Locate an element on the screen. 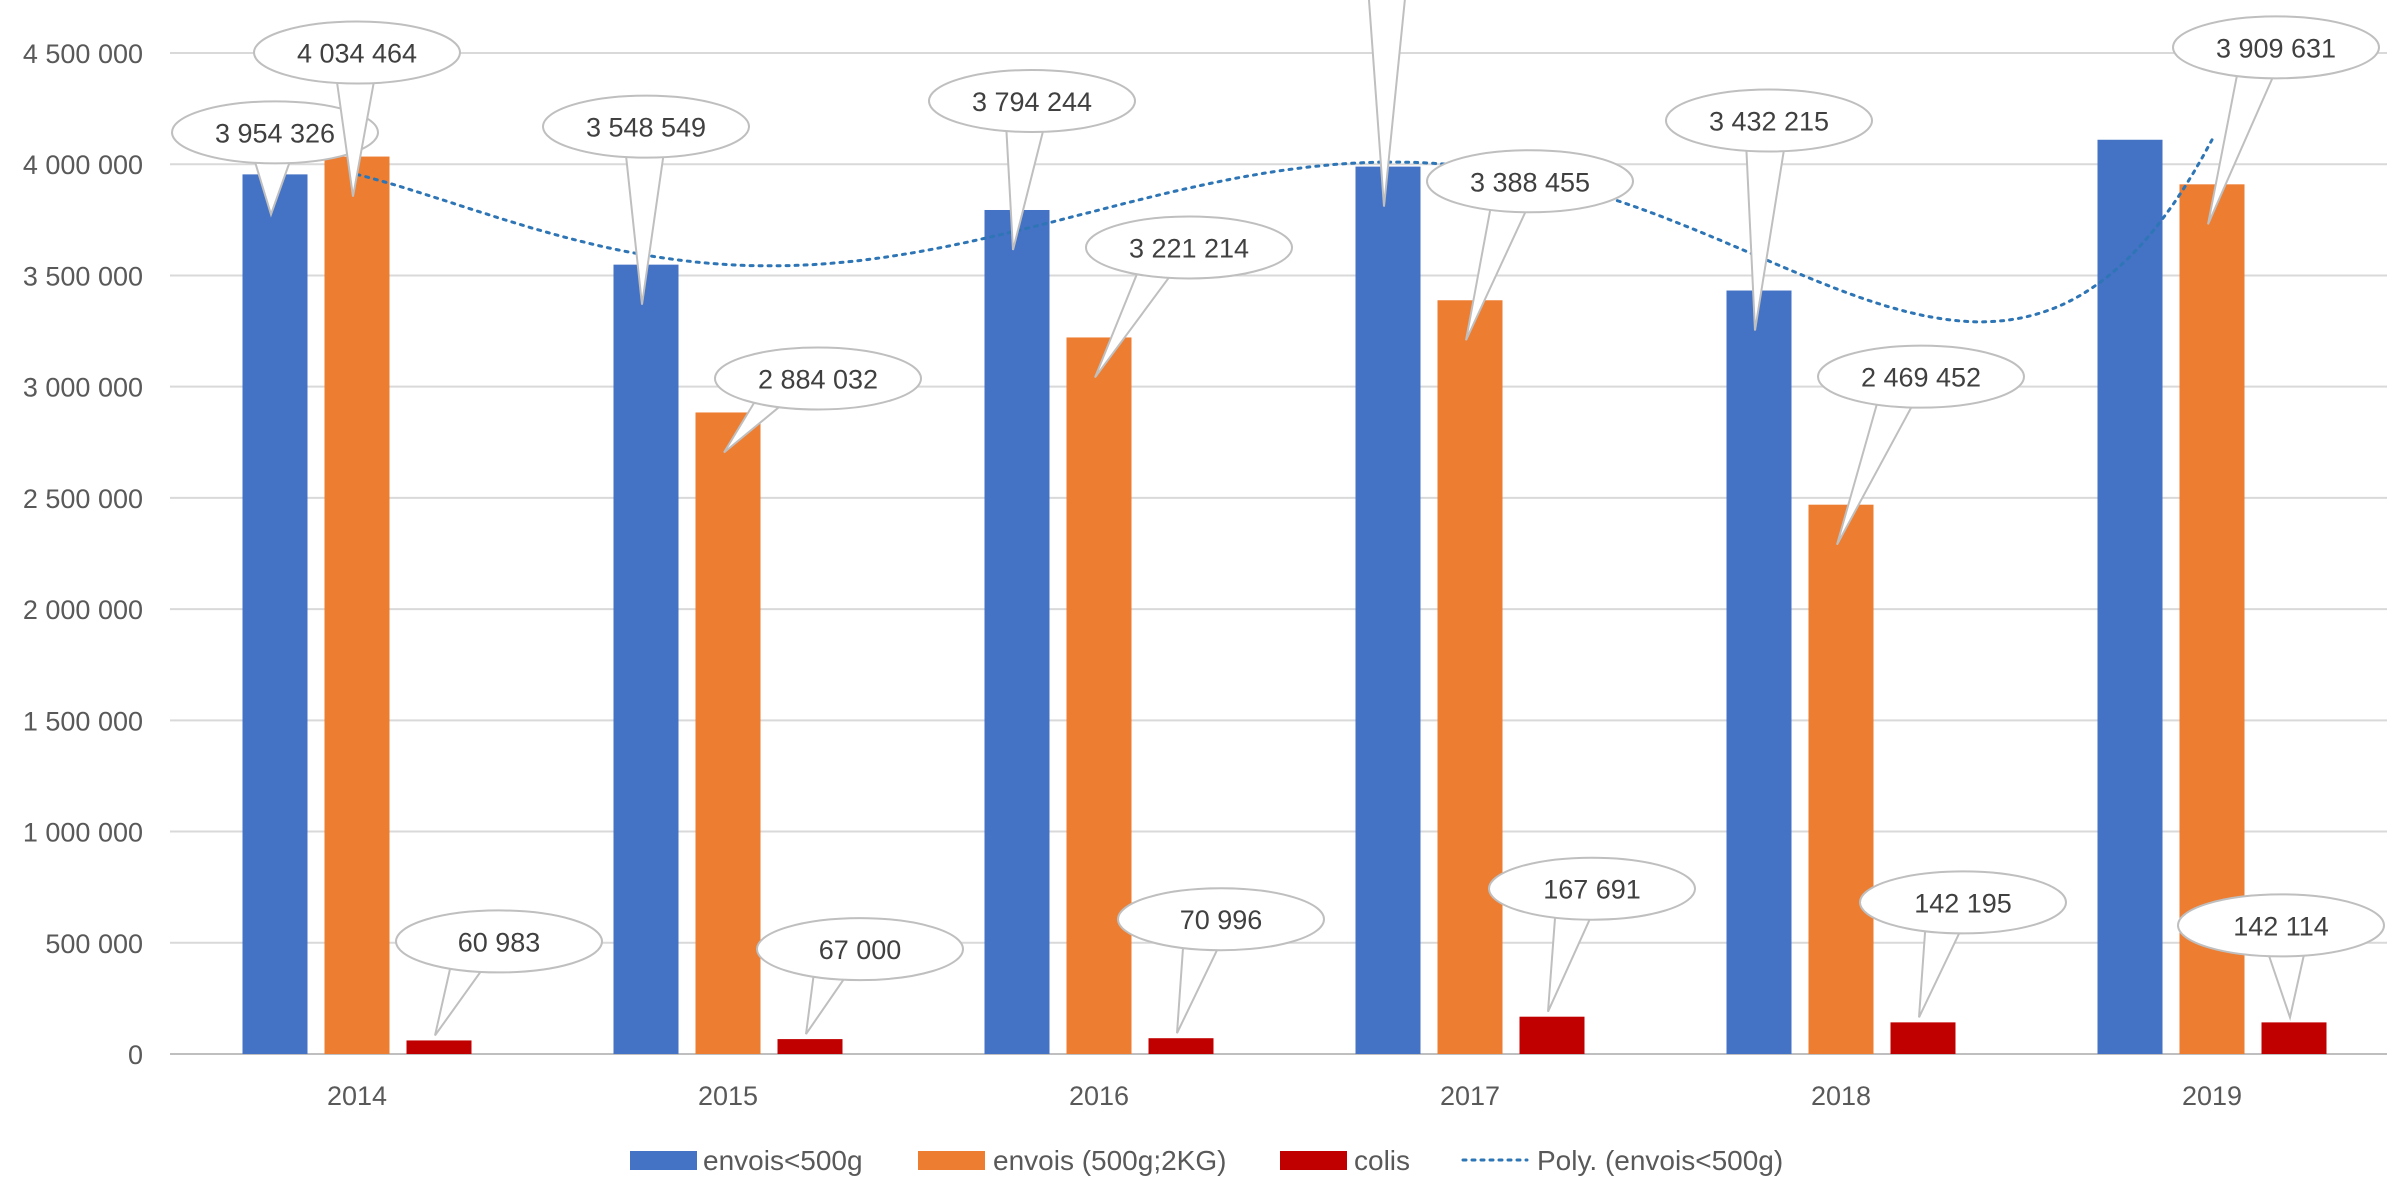 The height and width of the screenshot is (1192, 2387). data-label: 3 432 215 is located at coordinates (1769, 122).